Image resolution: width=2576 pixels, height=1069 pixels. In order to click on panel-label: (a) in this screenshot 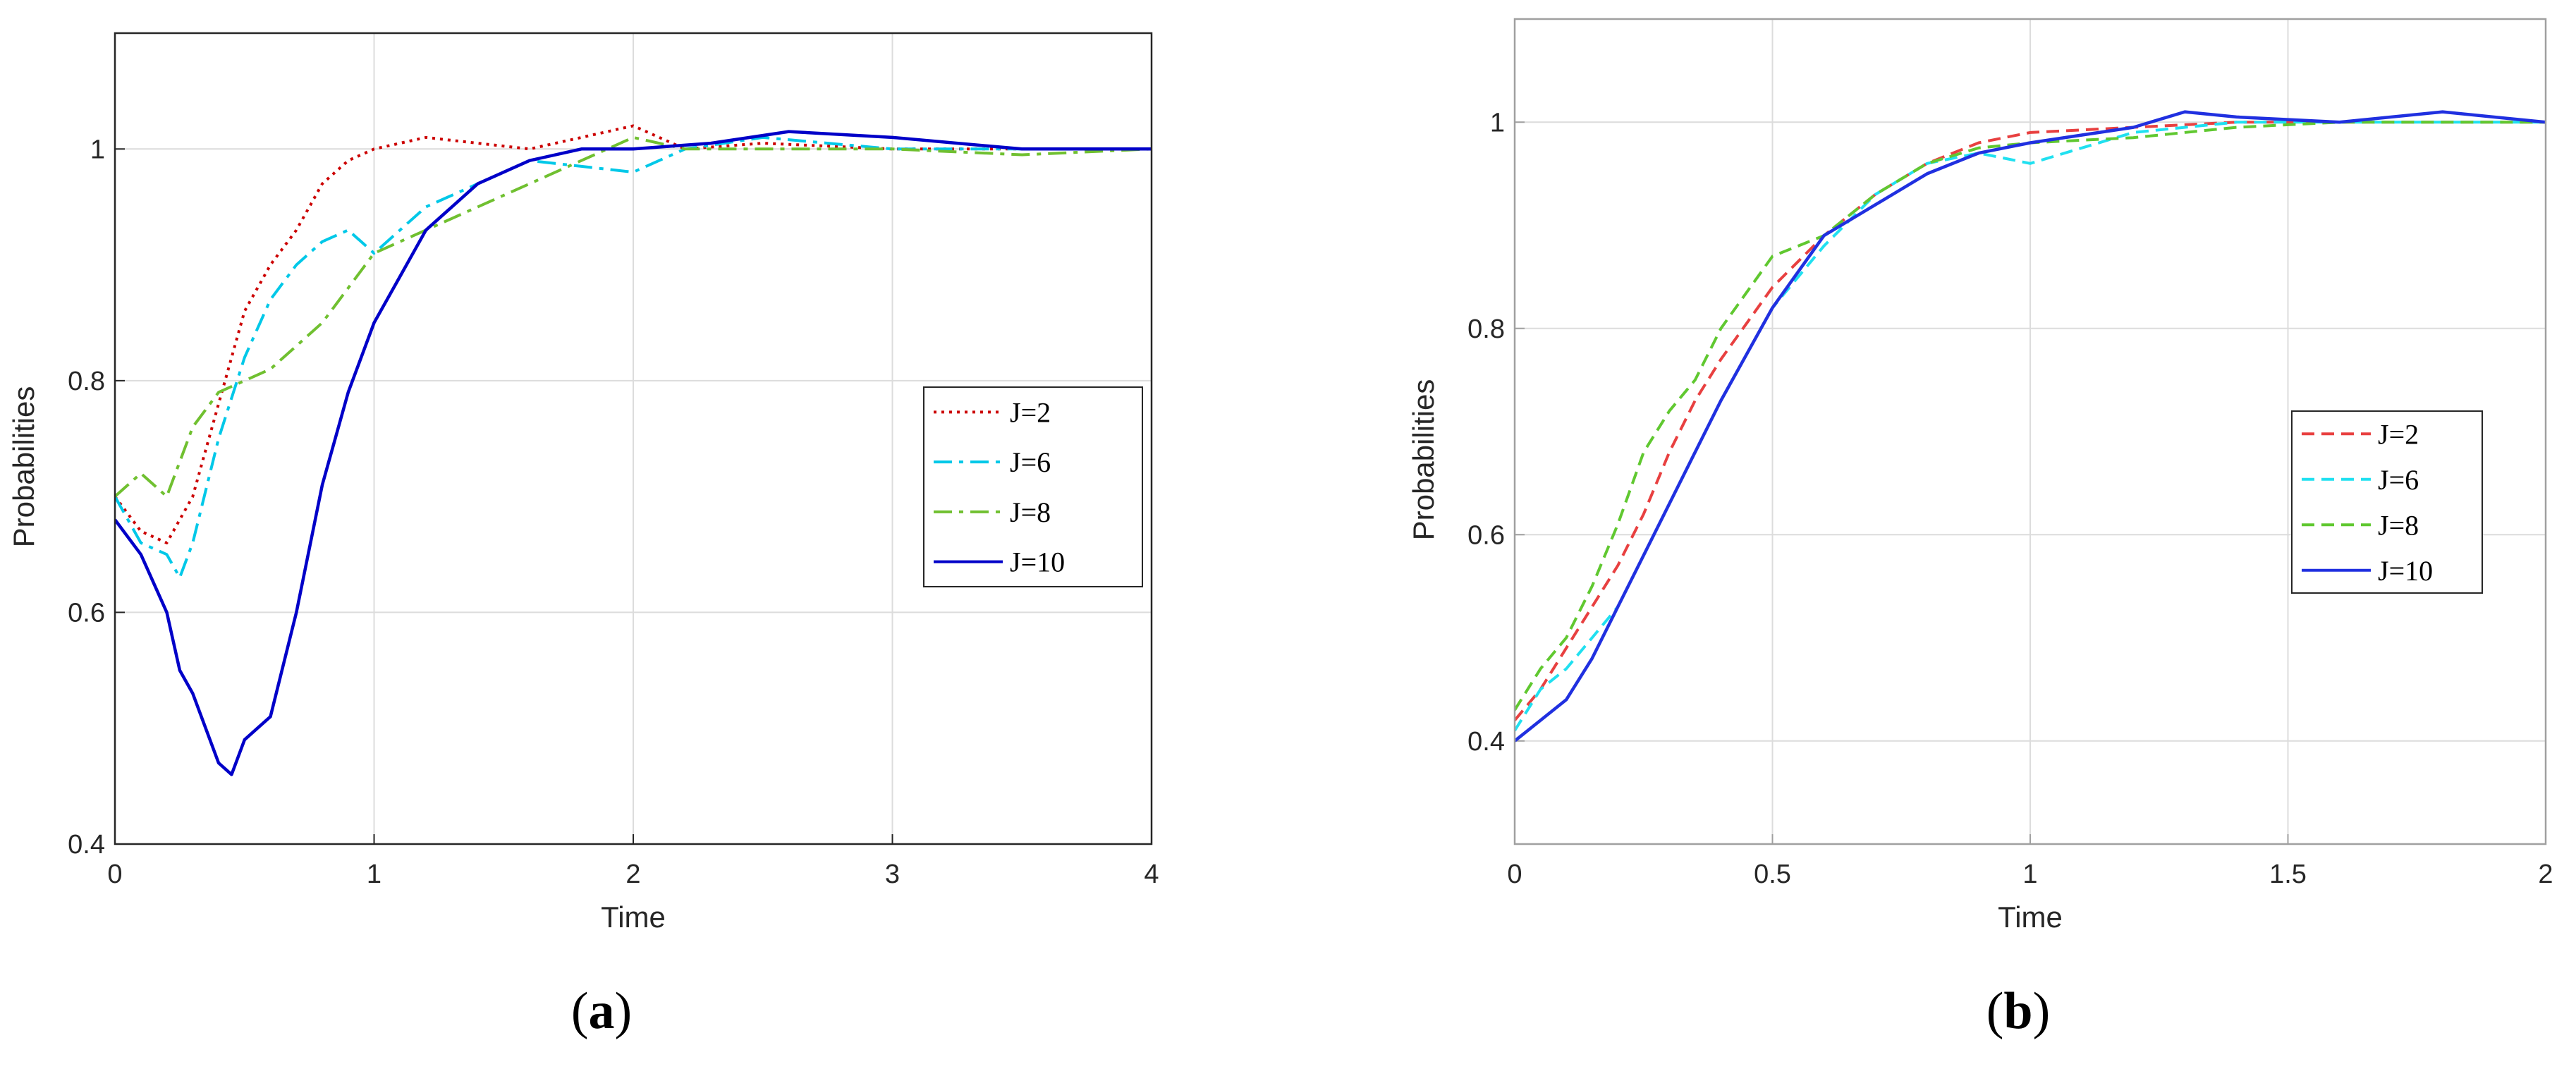, I will do `click(601, 1011)`.